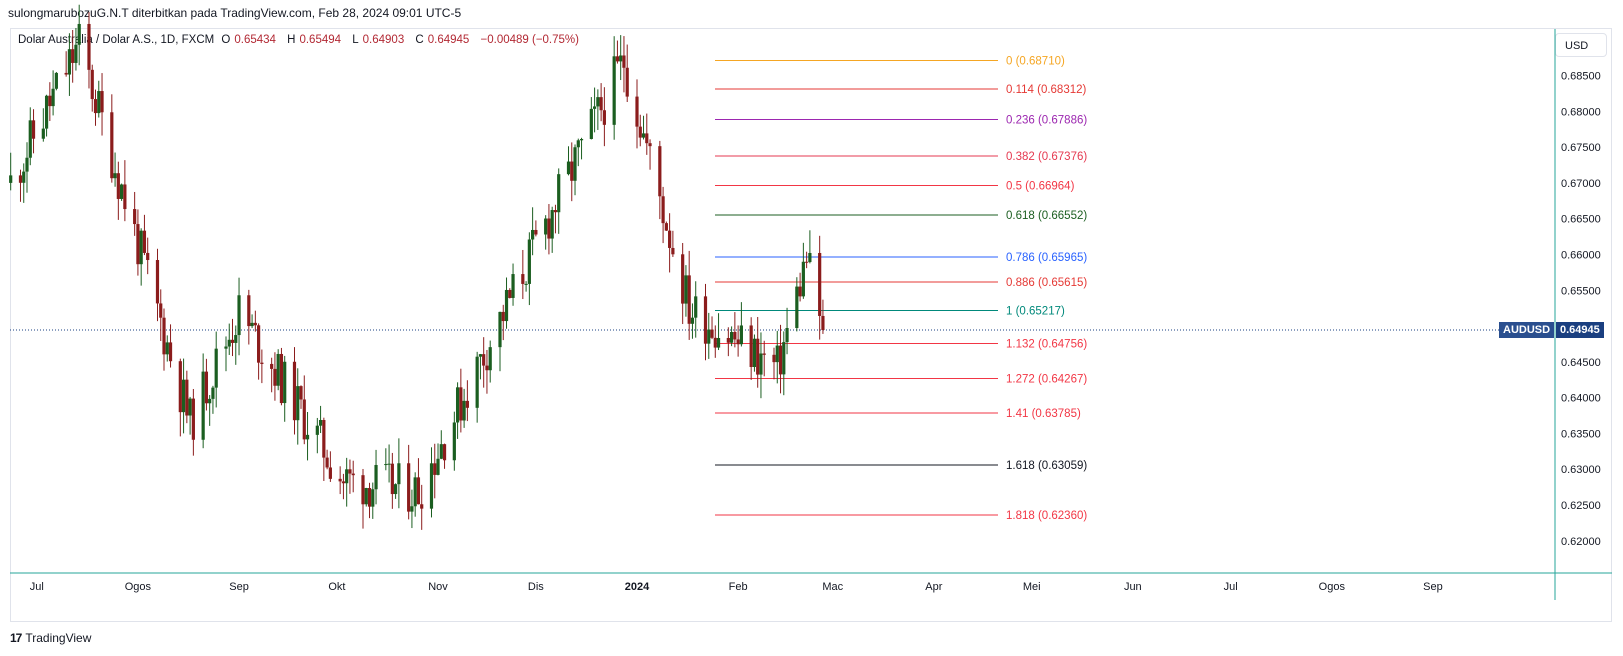  What do you see at coordinates (138, 587) in the screenshot?
I see `x-tick-label: Ogos` at bounding box center [138, 587].